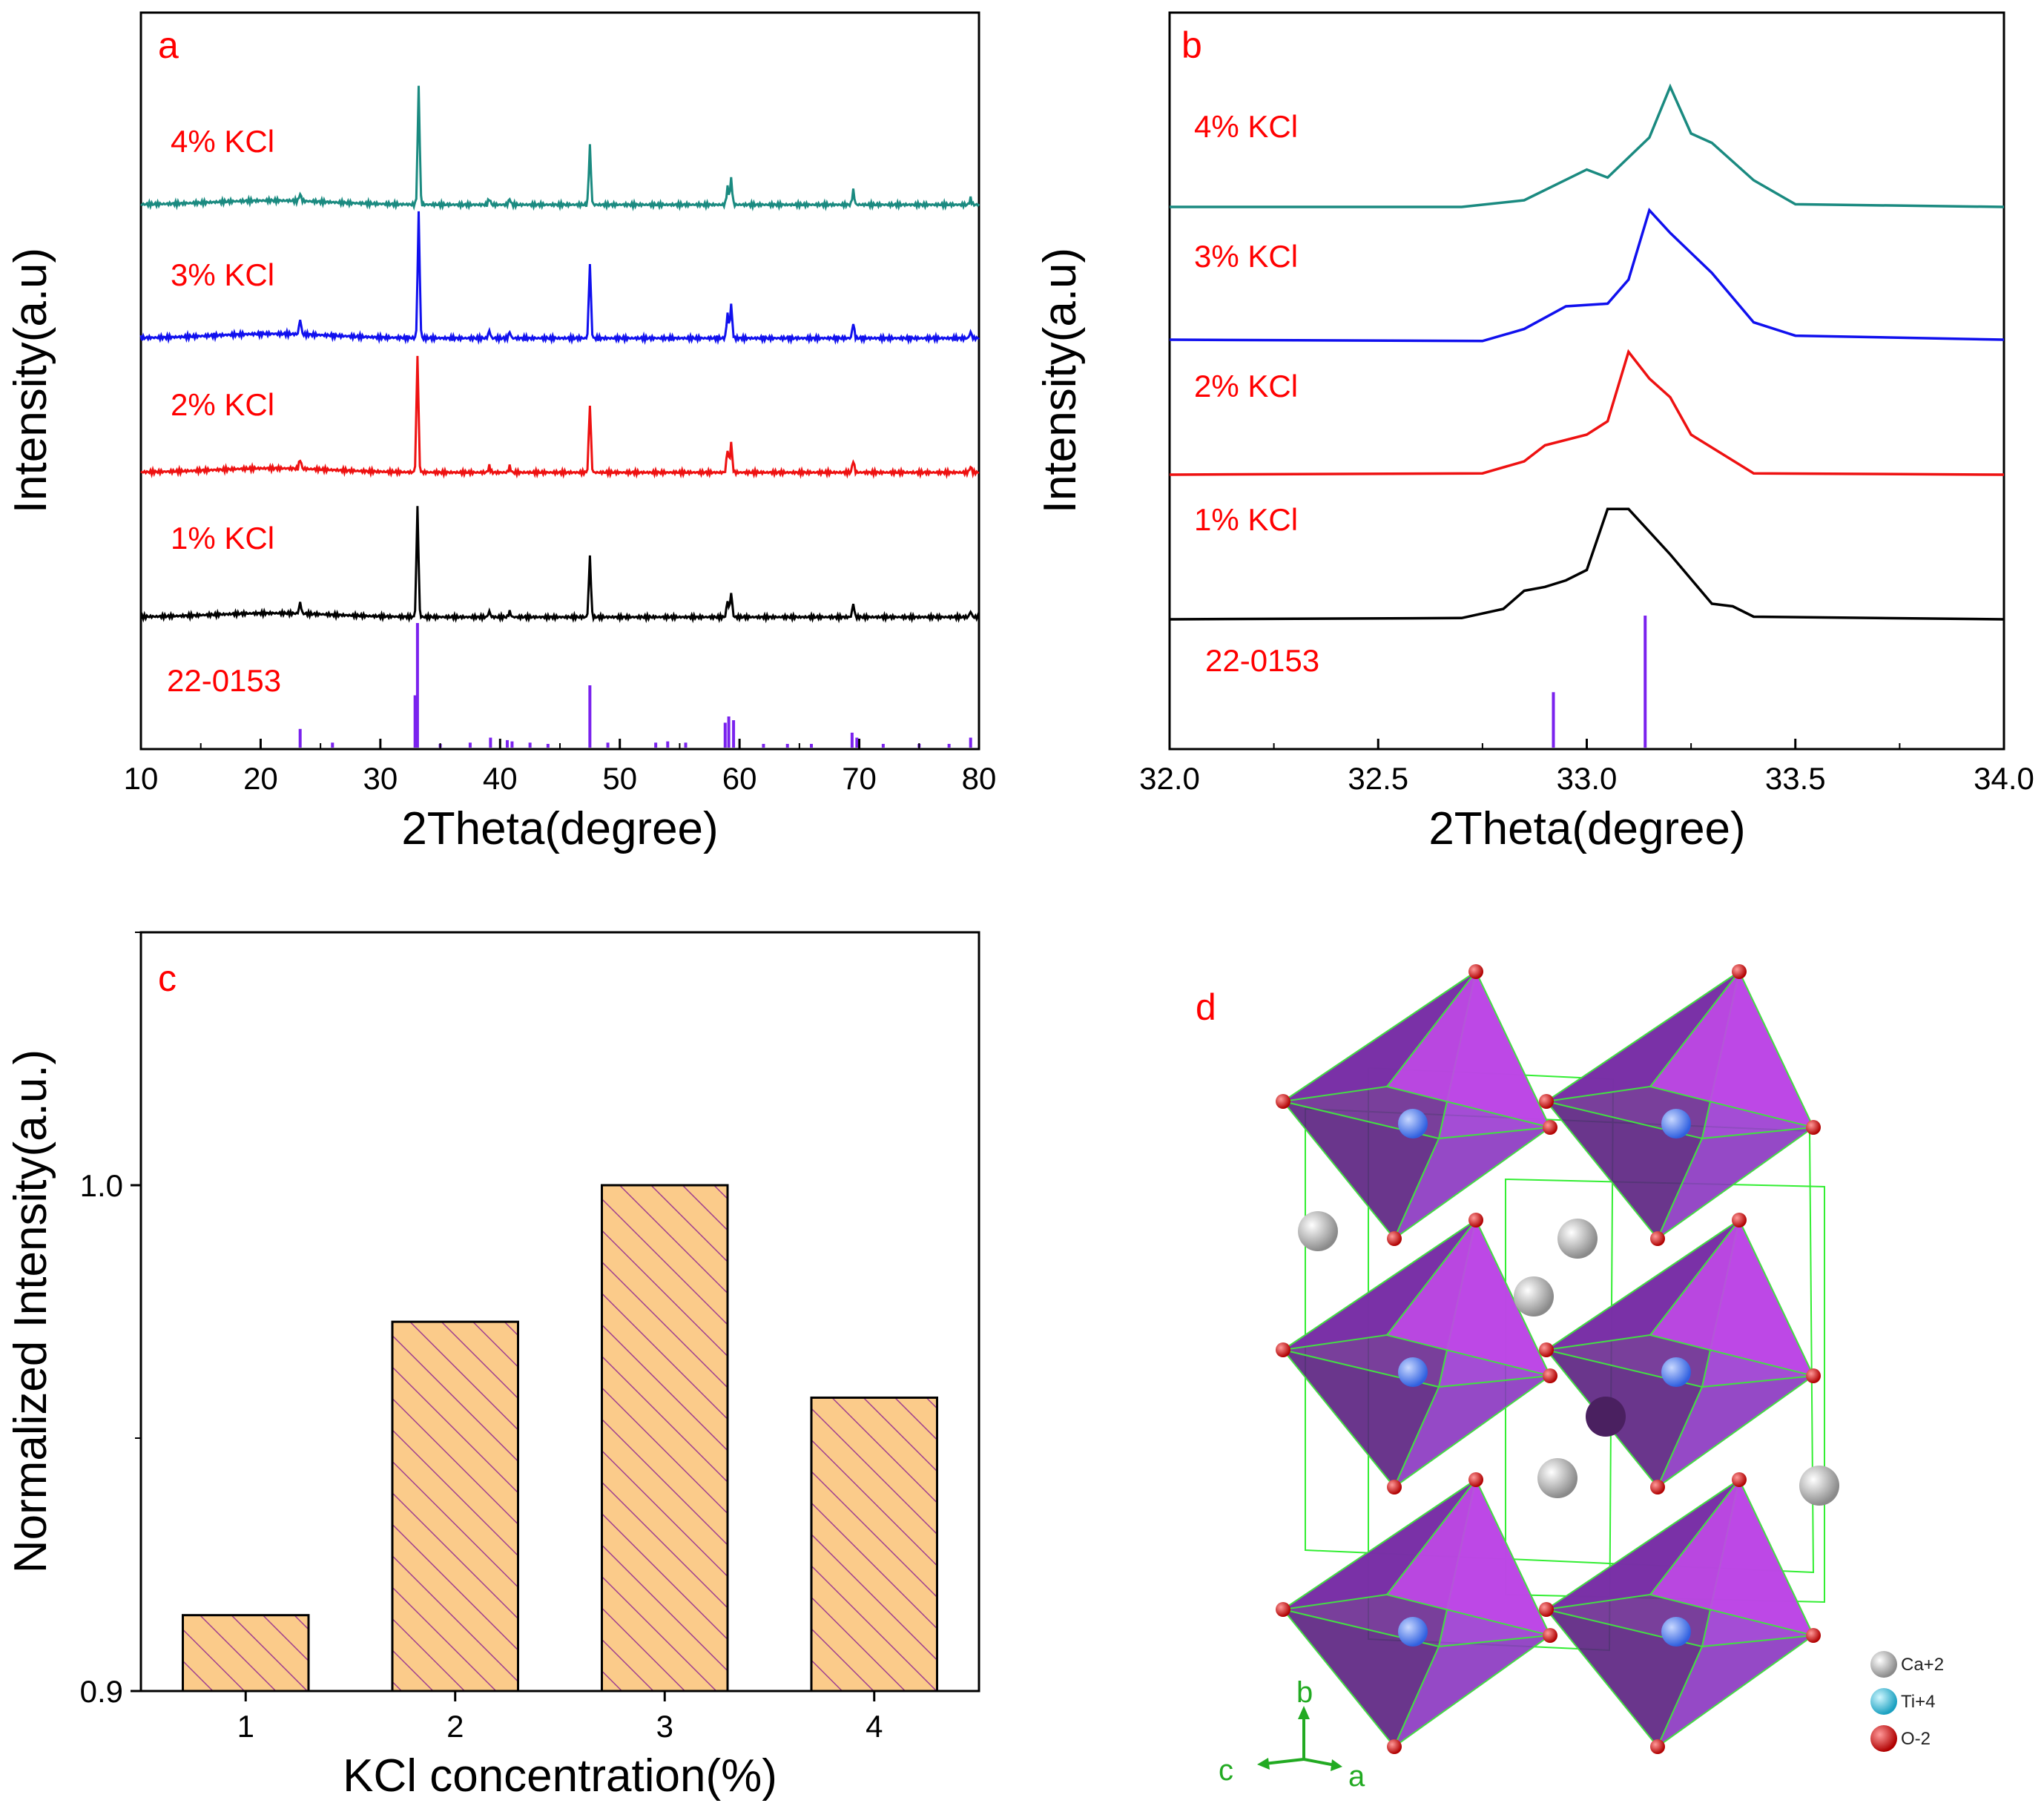  What do you see at coordinates (560, 148) in the screenshot?
I see `panel-a-series-4pct-line` at bounding box center [560, 148].